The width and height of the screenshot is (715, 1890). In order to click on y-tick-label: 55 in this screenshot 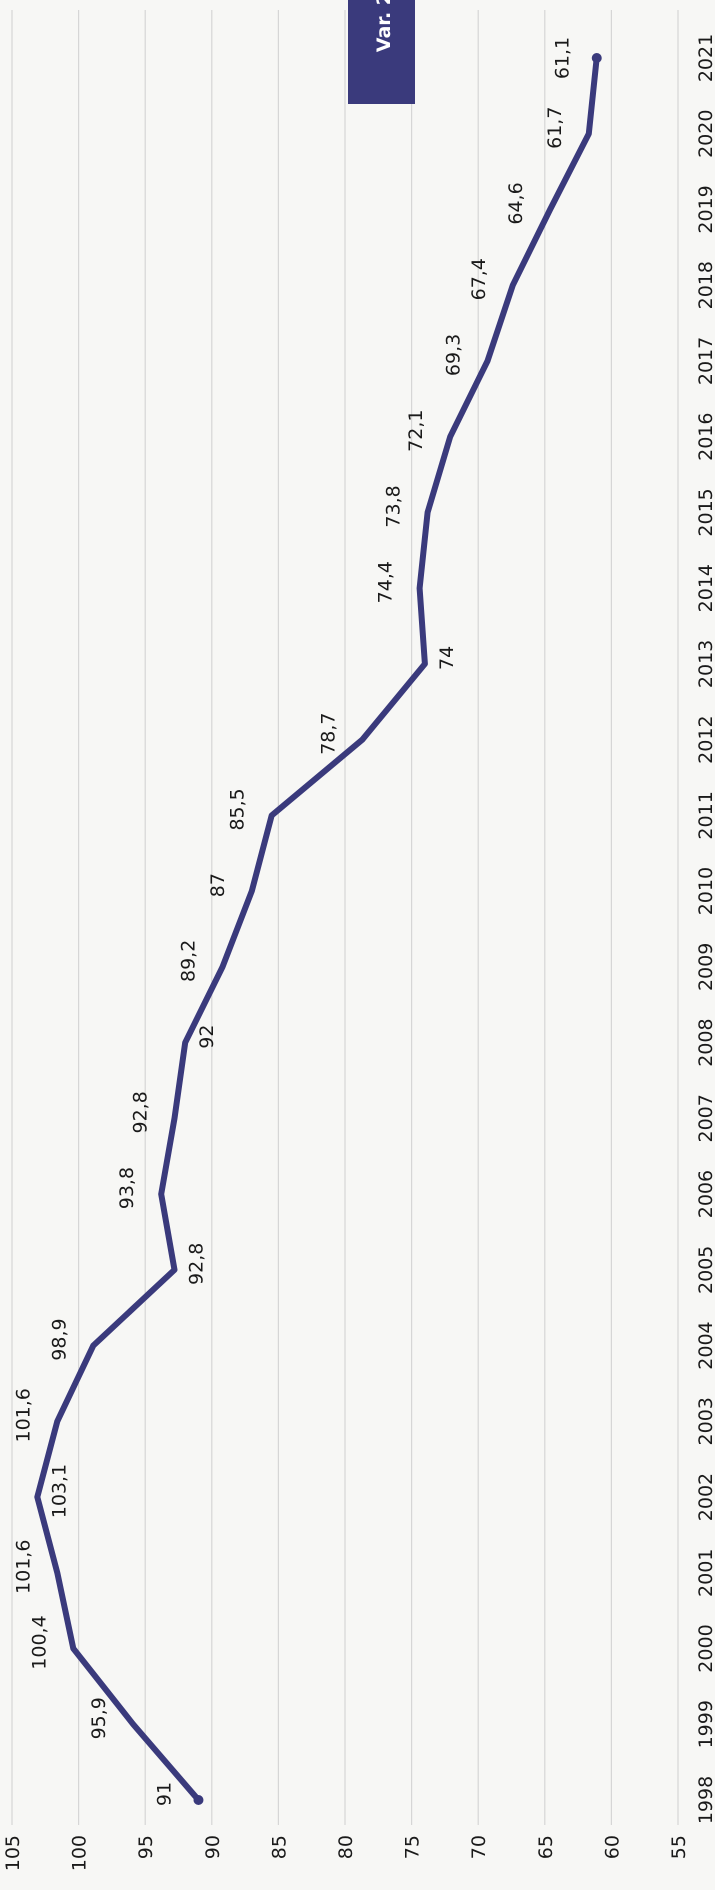, I will do `click(679, 1847)`.